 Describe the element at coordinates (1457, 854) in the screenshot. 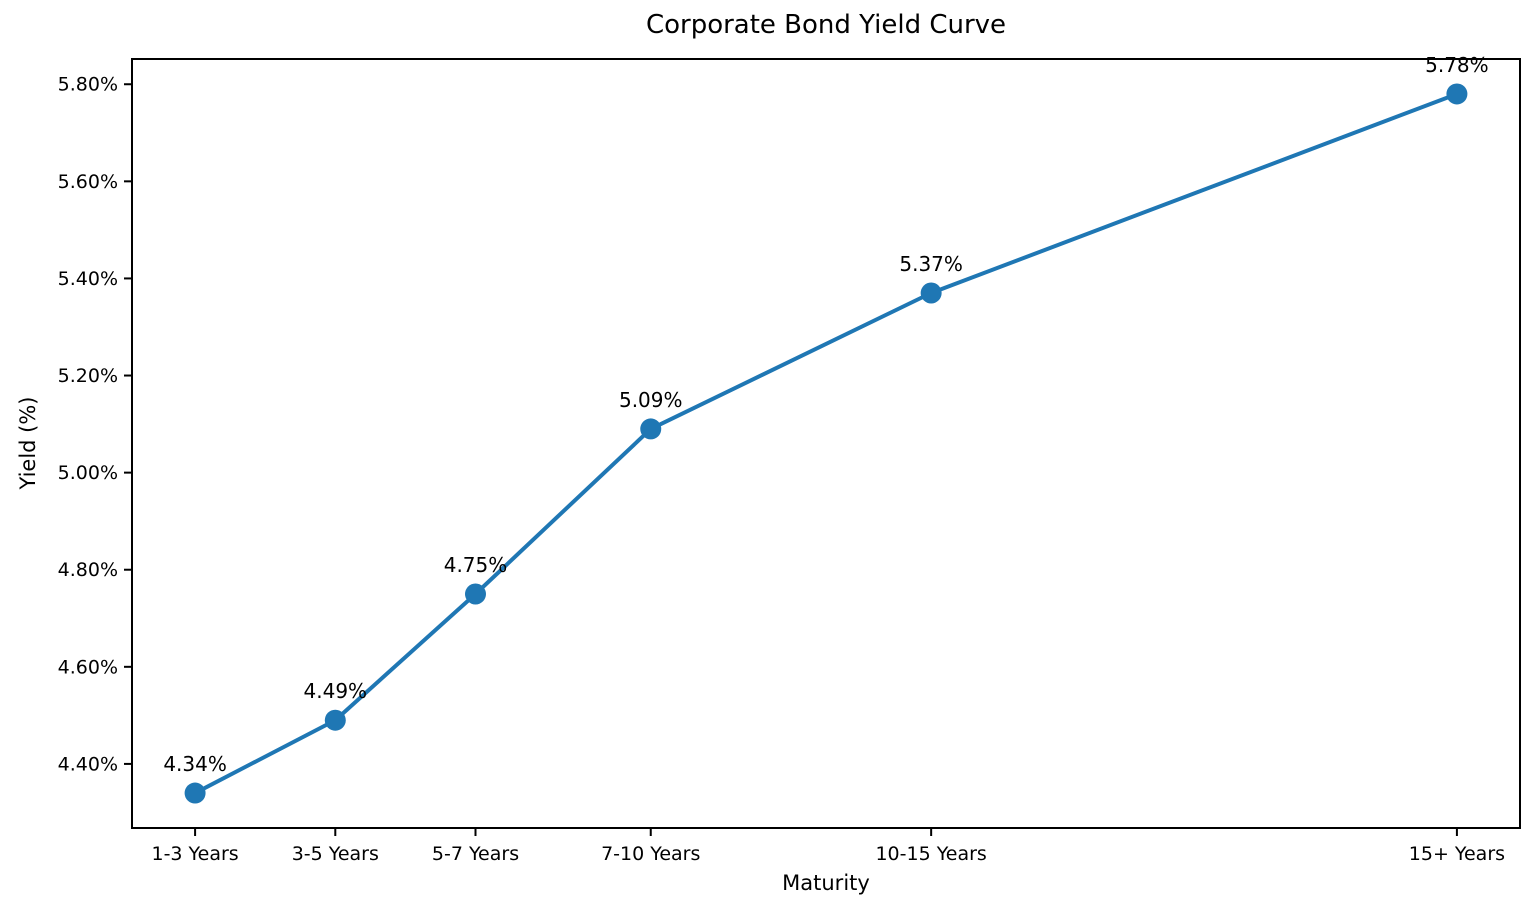

I see `x-tick-label: 15+ Years` at that location.